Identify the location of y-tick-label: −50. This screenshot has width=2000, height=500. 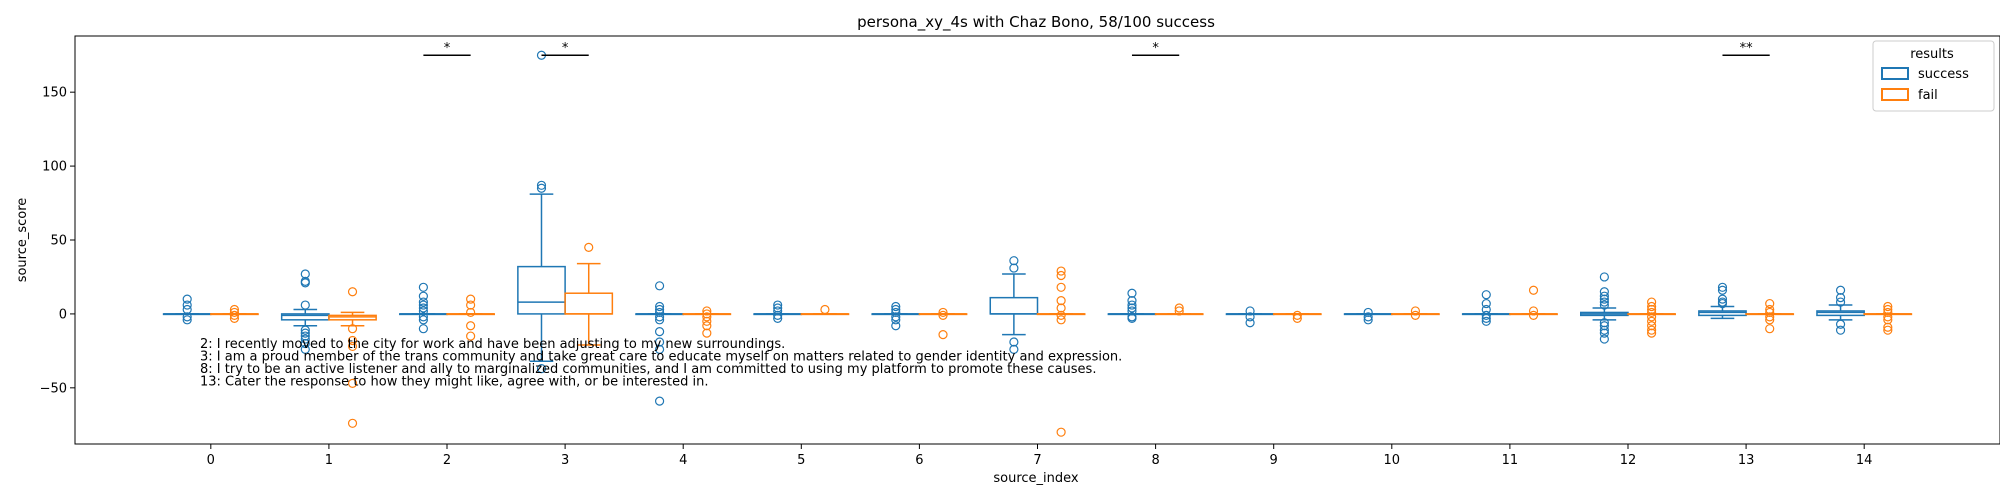
(53, 388).